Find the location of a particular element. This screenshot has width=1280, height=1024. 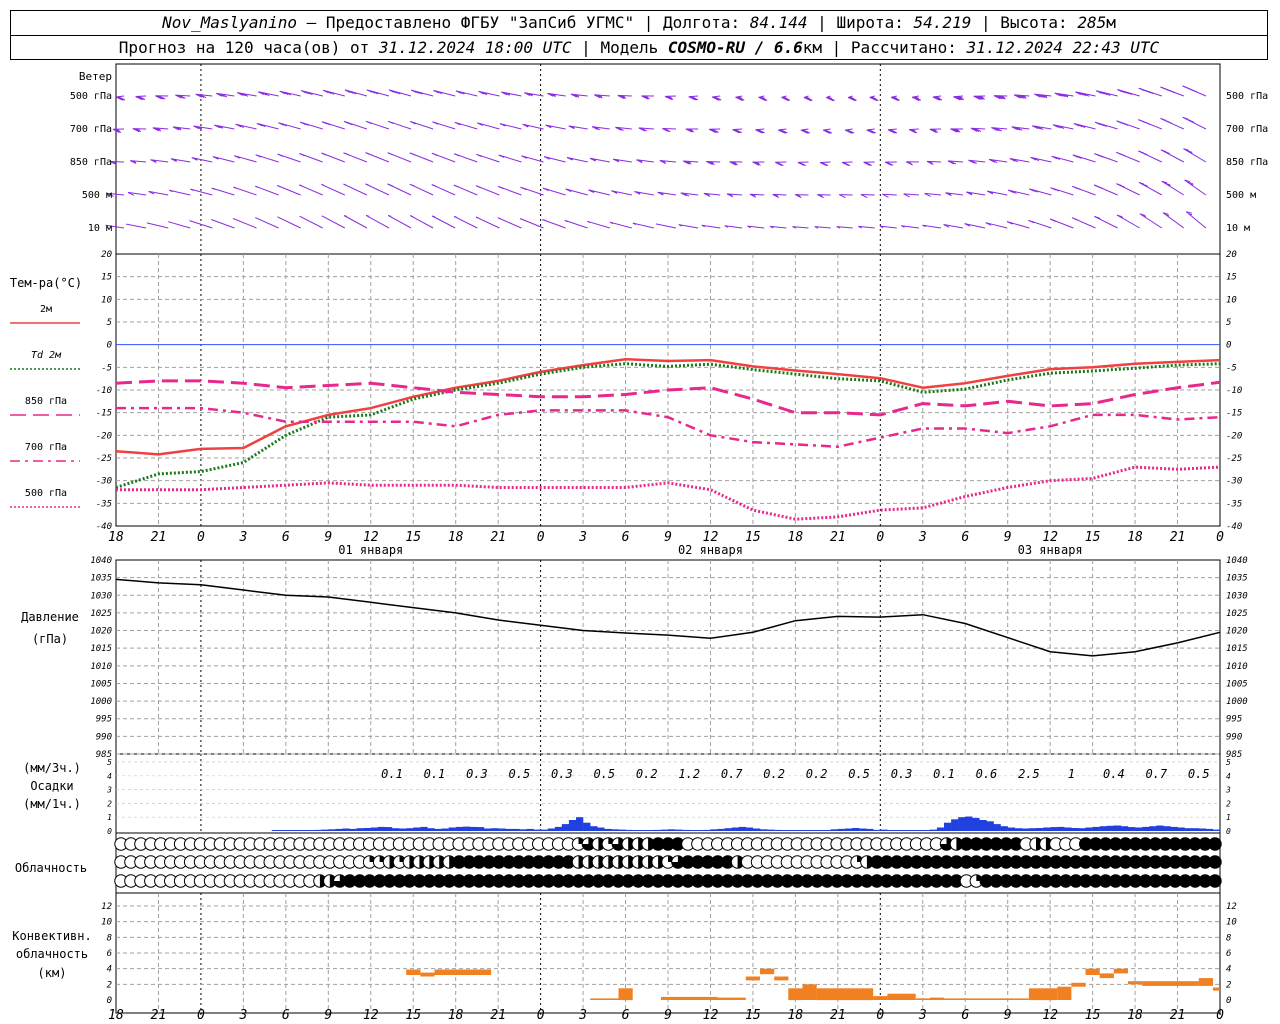

pressure-tick-label: 1015 is located at coordinates (101, 649).